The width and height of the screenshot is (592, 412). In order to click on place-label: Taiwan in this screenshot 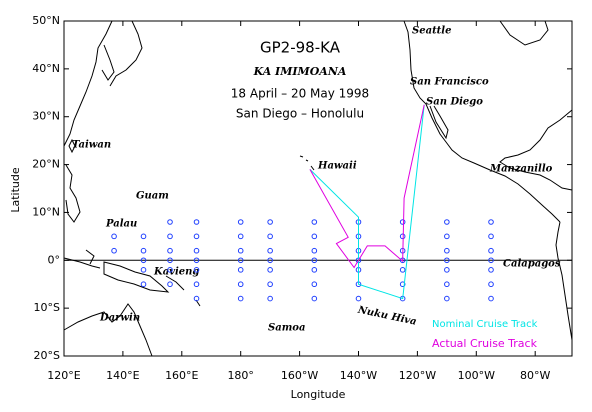, I will do `click(91, 145)`.